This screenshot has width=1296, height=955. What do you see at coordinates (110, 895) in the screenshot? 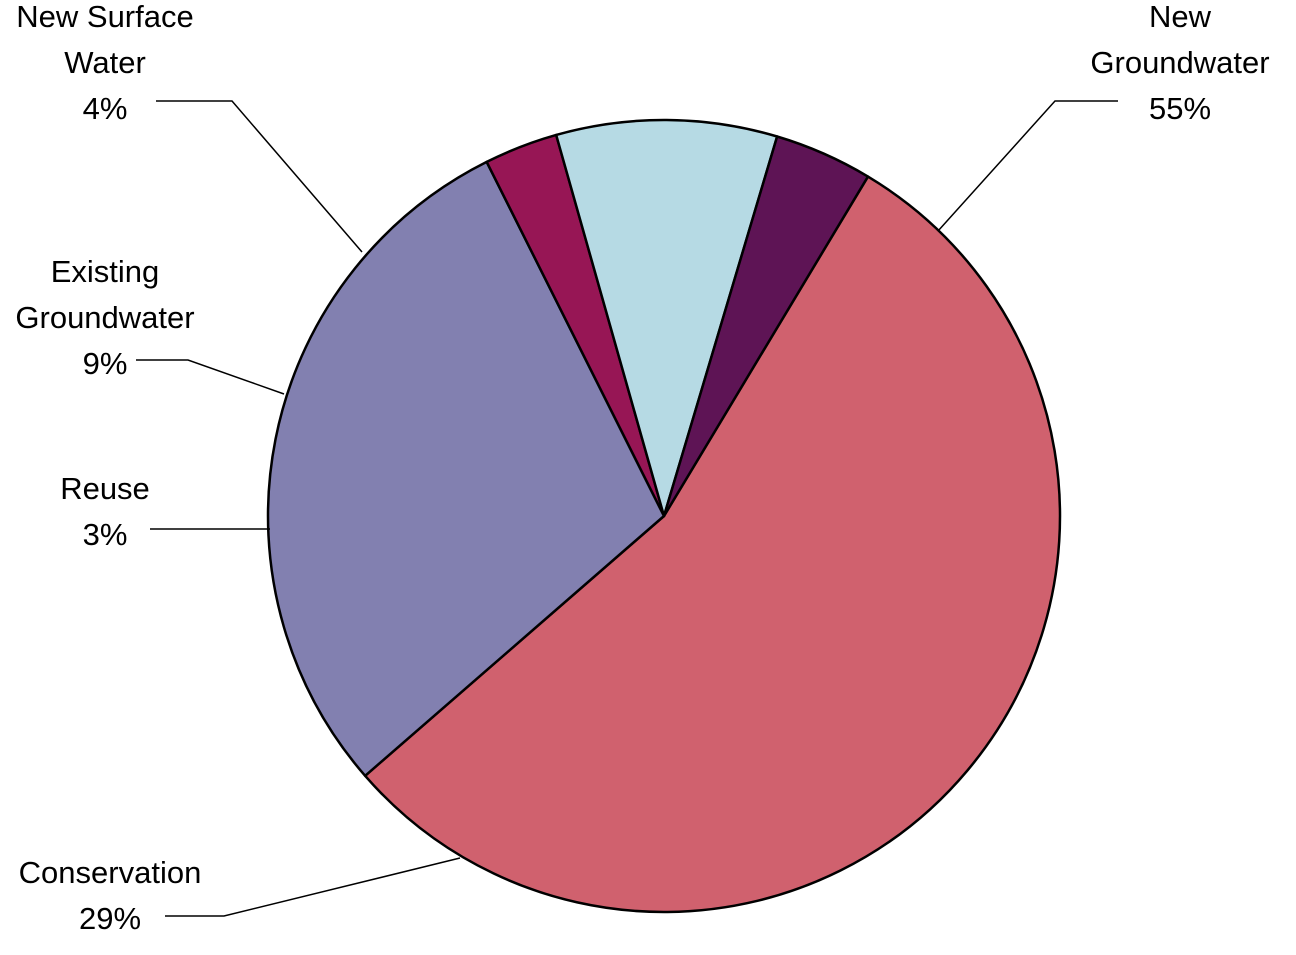
I see `slice-label: Conservation 29%` at bounding box center [110, 895].